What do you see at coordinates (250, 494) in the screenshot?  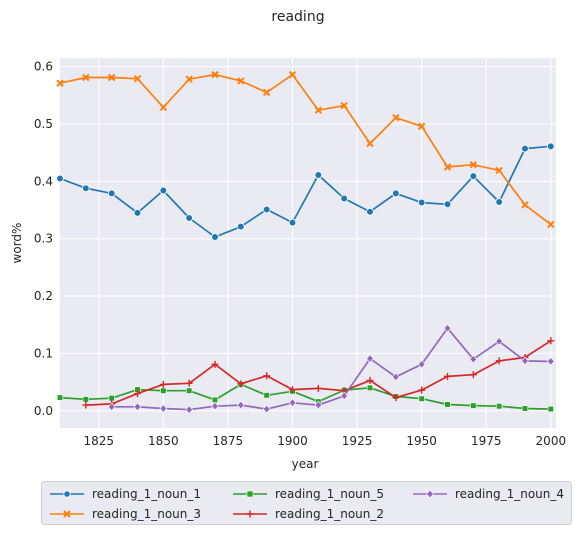 I see `legend-marker-square-icon` at bounding box center [250, 494].